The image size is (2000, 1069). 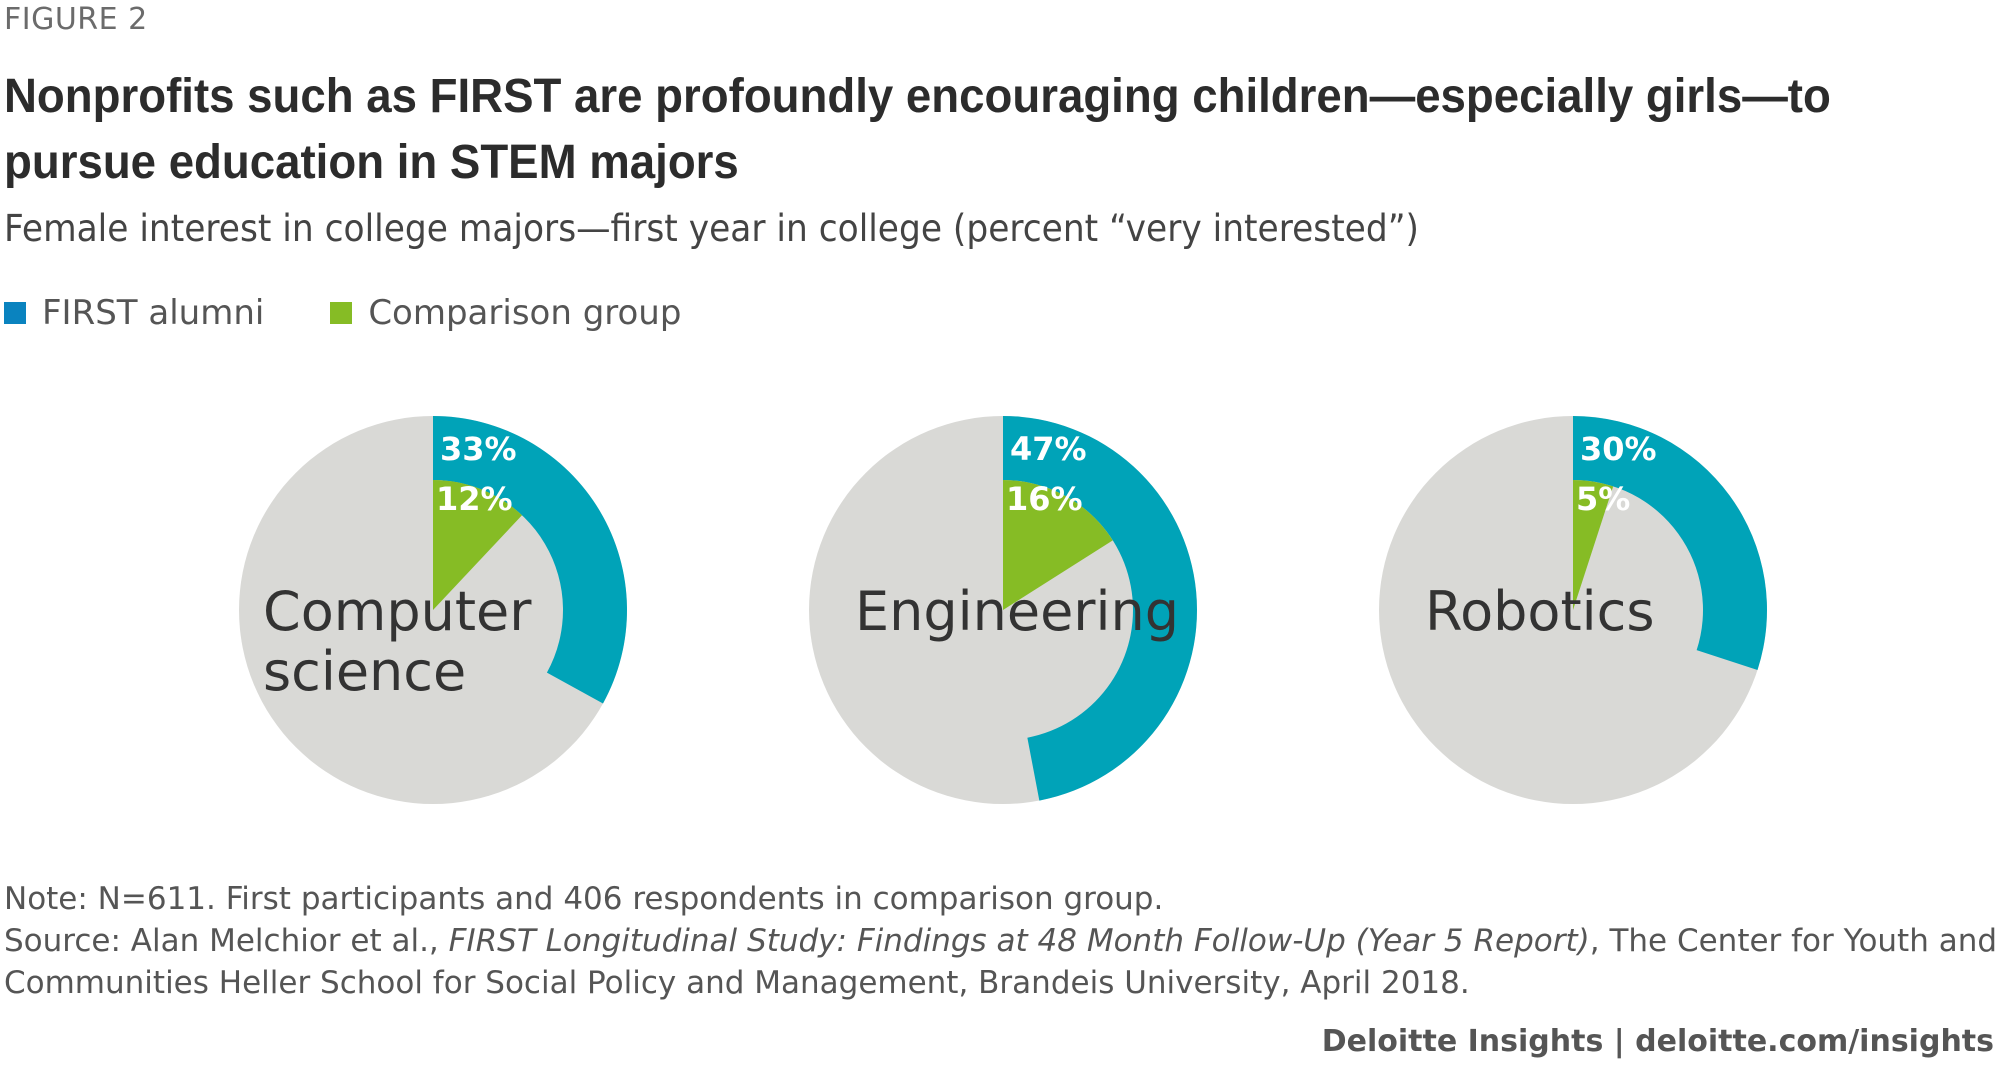 I want to click on figure-label: FIGURE 2, so click(x=76, y=19).